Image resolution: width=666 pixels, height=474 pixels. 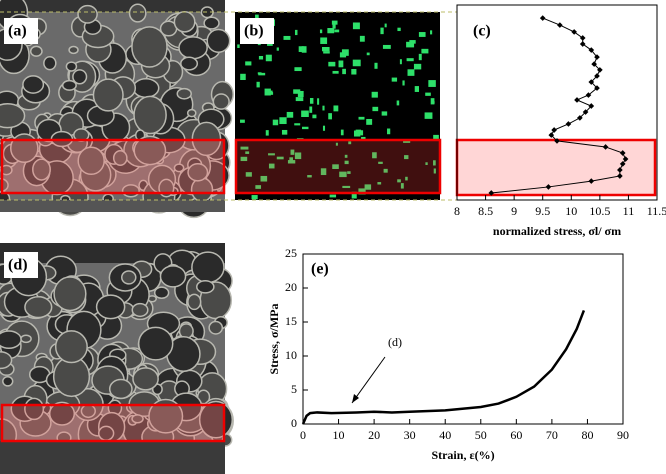 I want to click on annotation: (d), so click(x=395, y=342).